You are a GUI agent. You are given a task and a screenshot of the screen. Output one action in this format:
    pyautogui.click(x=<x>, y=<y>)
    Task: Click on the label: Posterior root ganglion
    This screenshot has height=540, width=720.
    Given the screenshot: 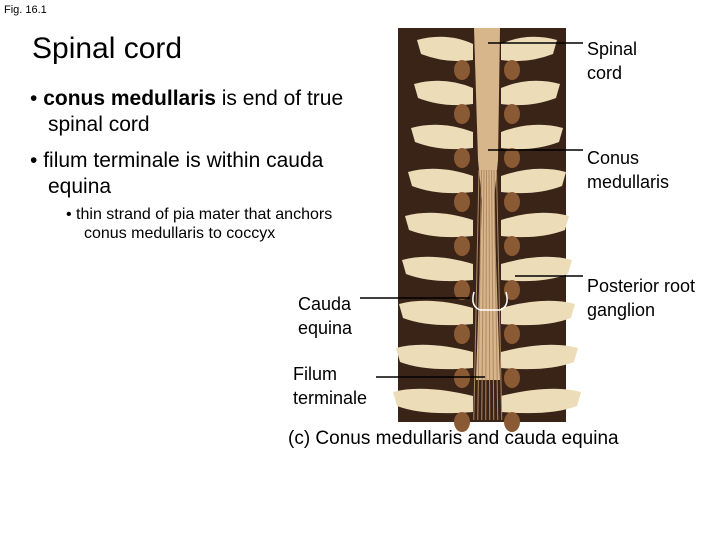 What is the action you would take?
    pyautogui.click(x=641, y=298)
    